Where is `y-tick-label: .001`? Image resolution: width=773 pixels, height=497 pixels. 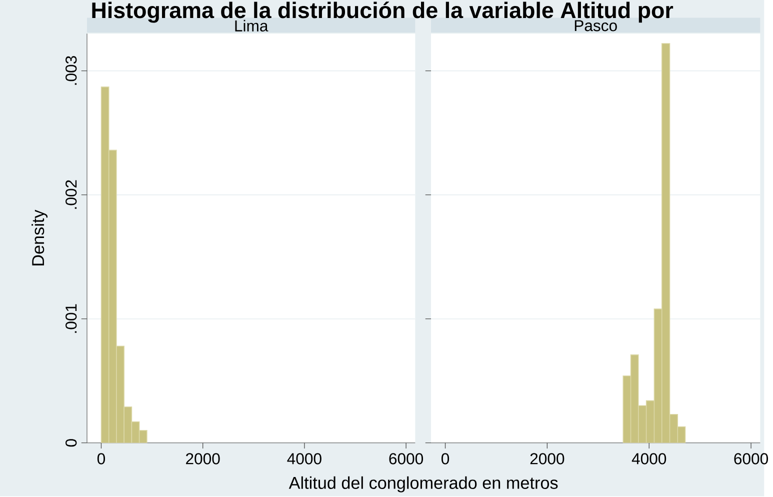
y-tick-label: .001 is located at coordinates (71, 318).